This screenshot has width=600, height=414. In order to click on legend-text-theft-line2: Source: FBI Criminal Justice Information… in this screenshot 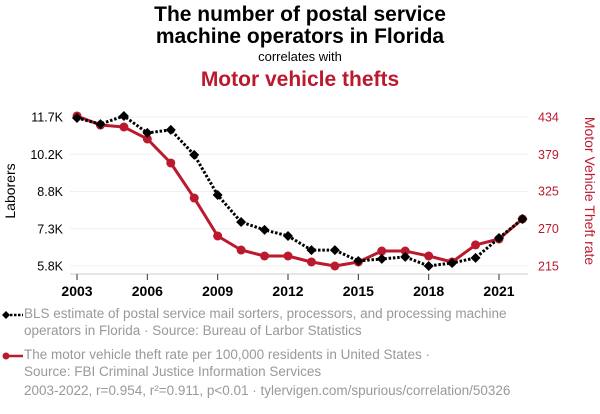, I will do `click(173, 371)`.